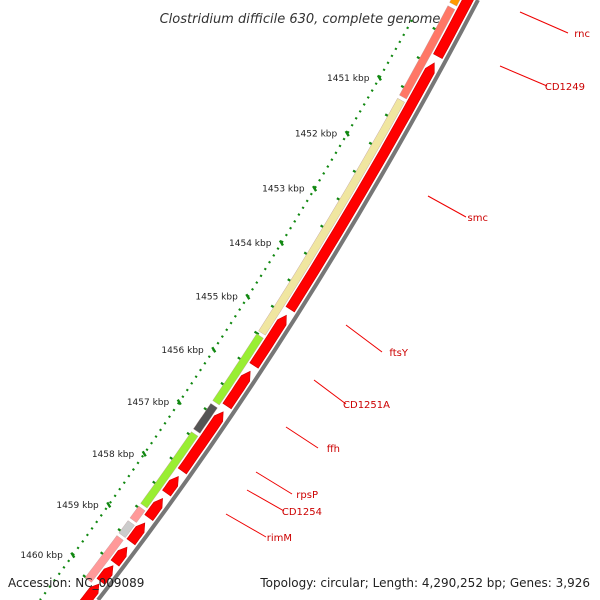  Describe the element at coordinates (77, 506) in the screenshot. I see `kbp-tick-label: 1459 kbp` at that location.